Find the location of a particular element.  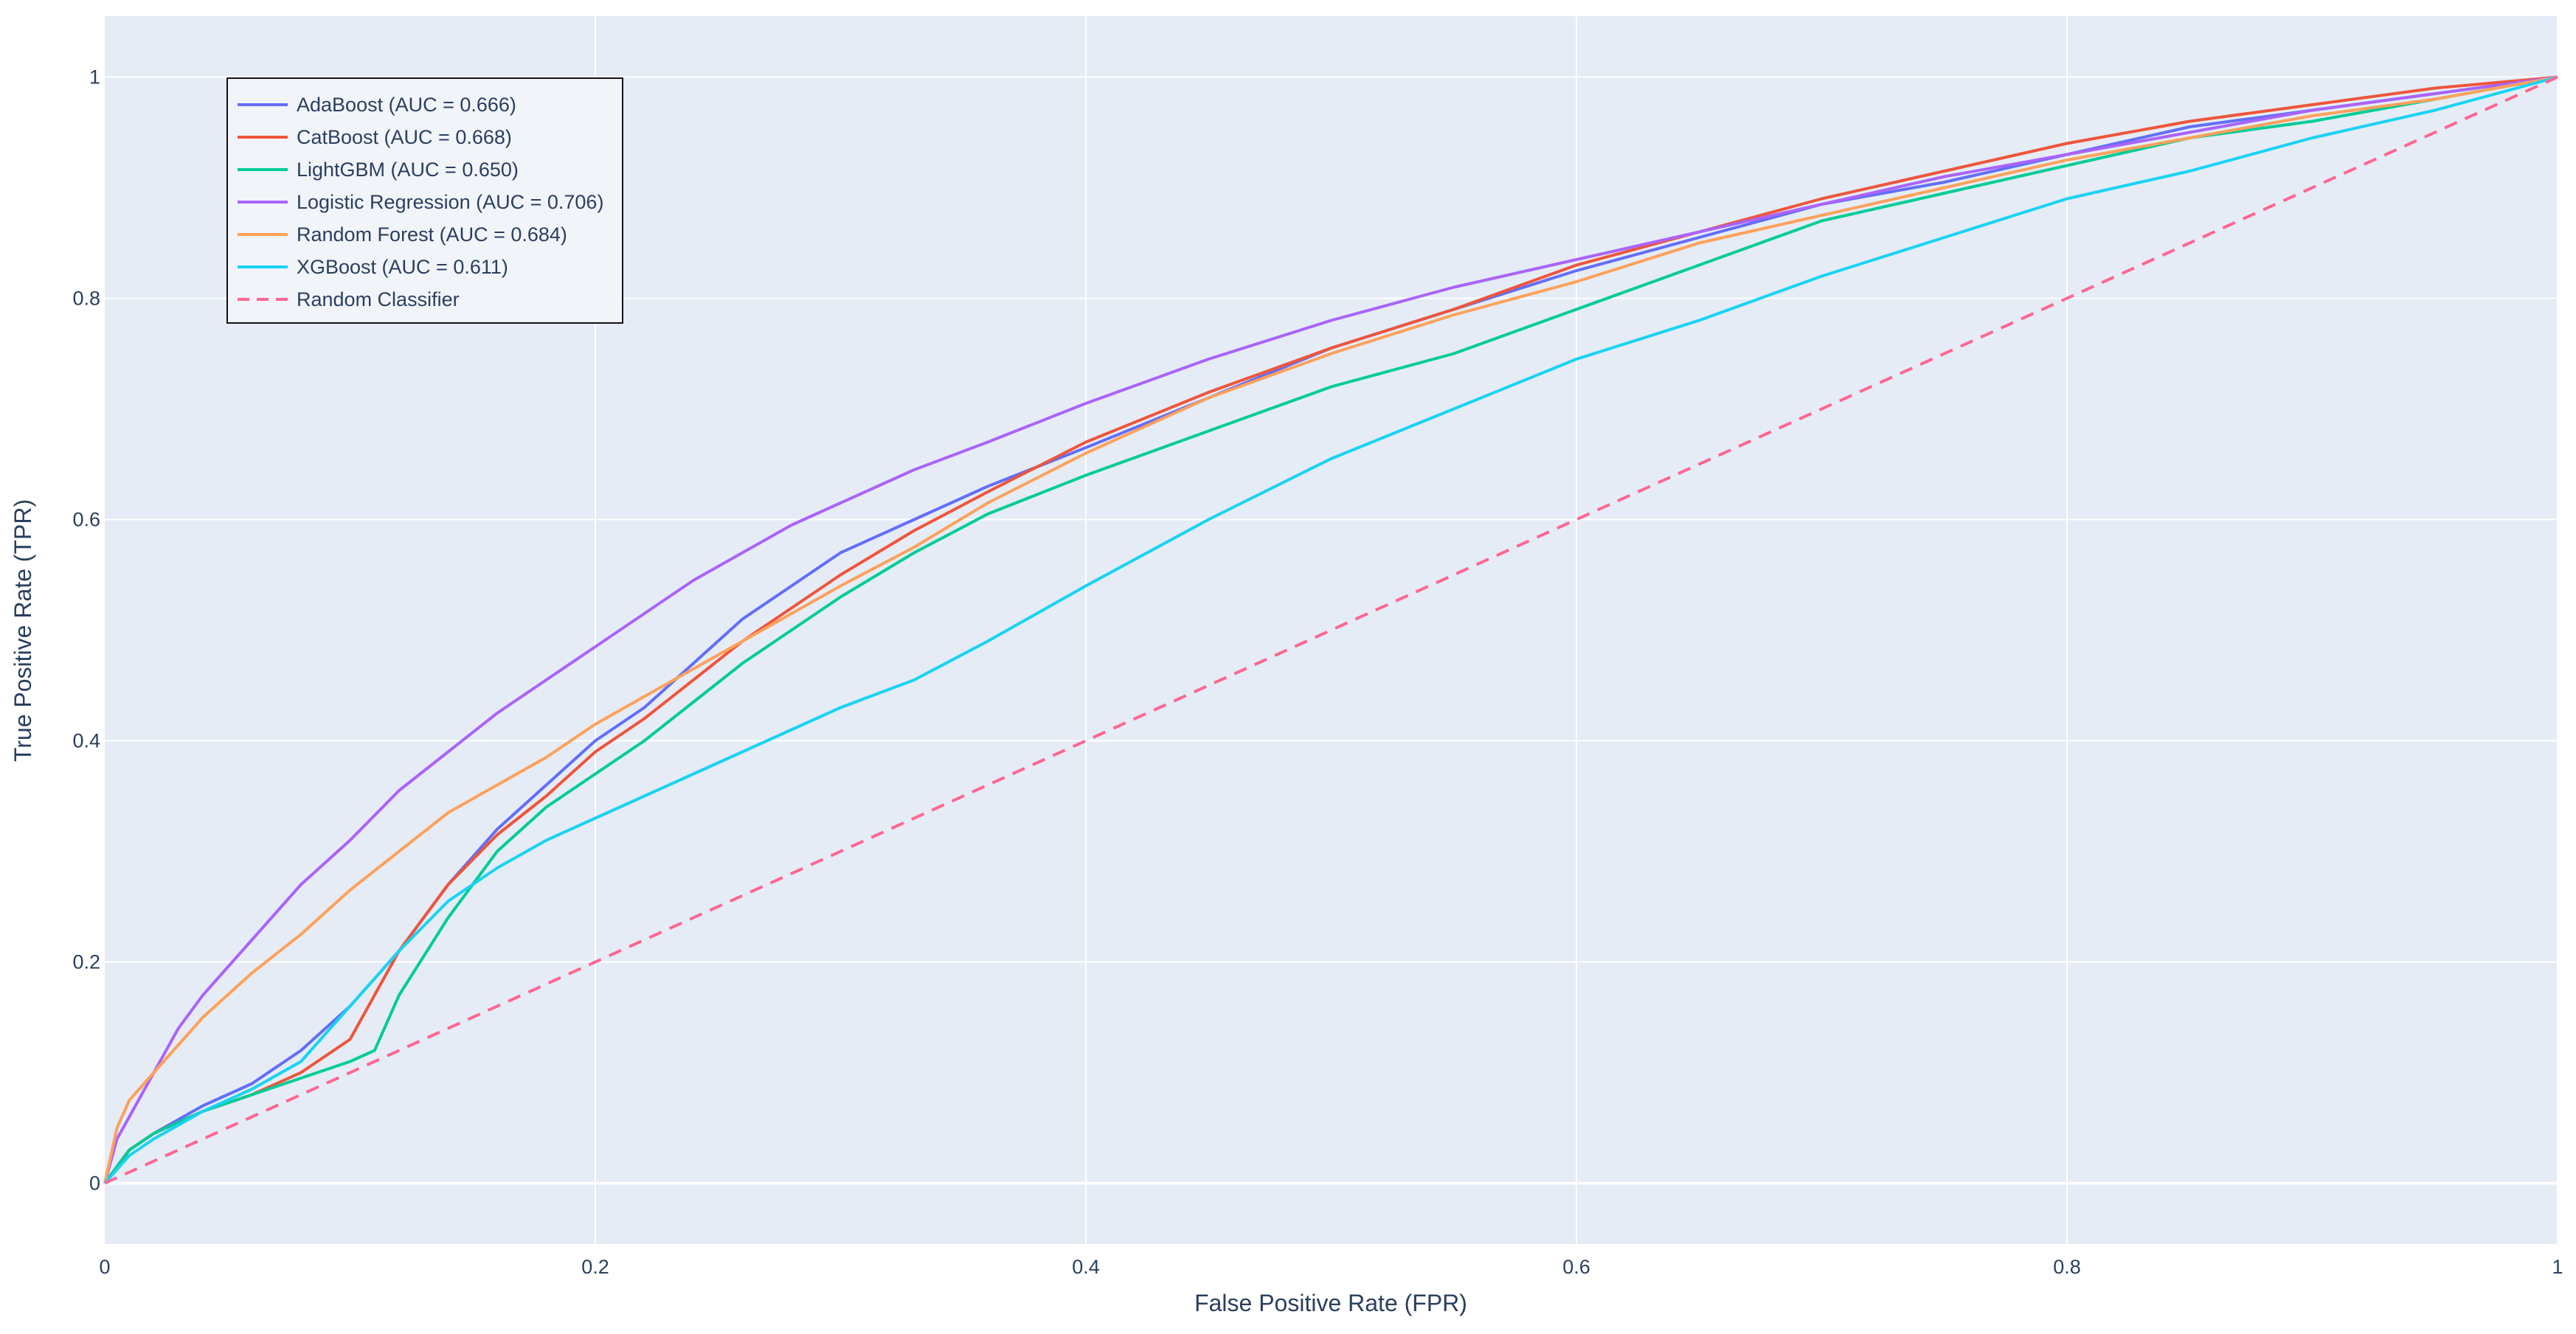

x-tick-label: 0.2 is located at coordinates (595, 1267).